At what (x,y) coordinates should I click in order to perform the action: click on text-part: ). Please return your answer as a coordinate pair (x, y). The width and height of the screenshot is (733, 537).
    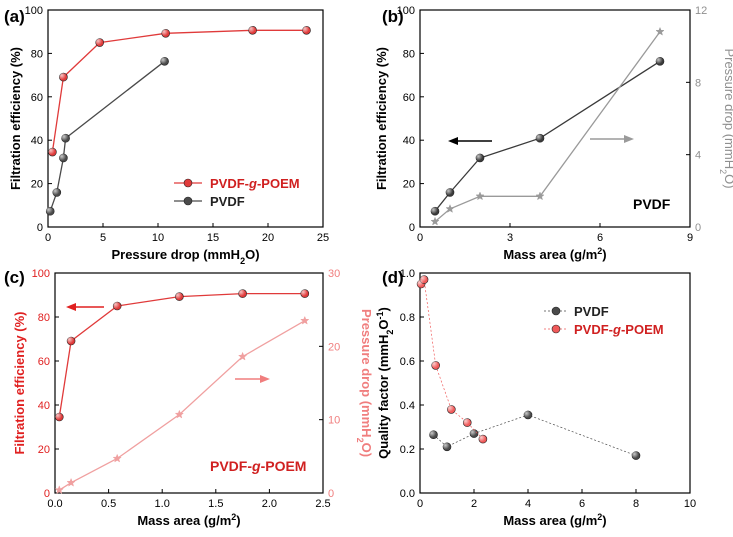
    Looking at the image, I should click on (604, 254).